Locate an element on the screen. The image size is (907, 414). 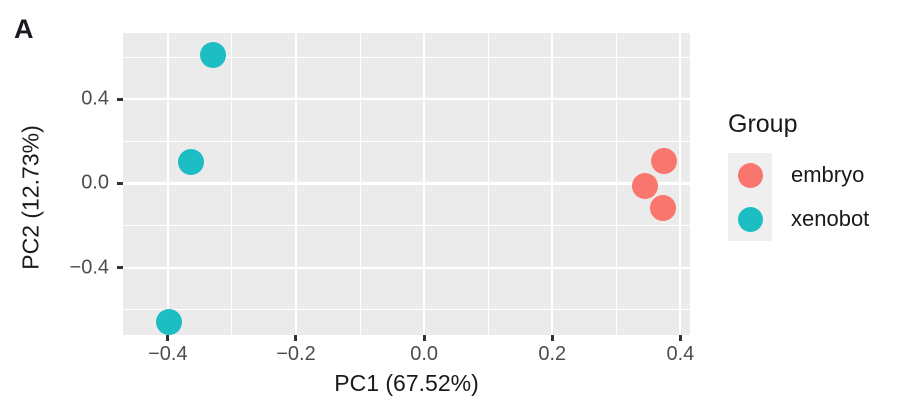
x-tick-label: 0.4 is located at coordinates (680, 354).